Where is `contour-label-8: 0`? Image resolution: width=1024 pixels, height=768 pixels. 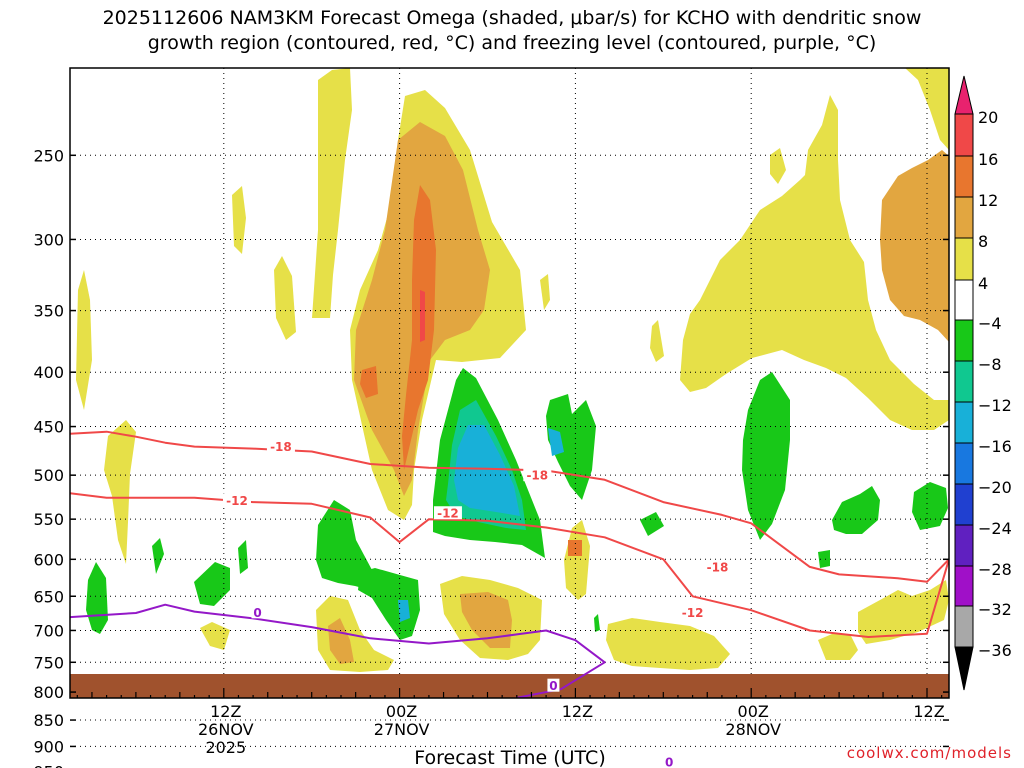
contour-label-8: 0 is located at coordinates (669, 762).